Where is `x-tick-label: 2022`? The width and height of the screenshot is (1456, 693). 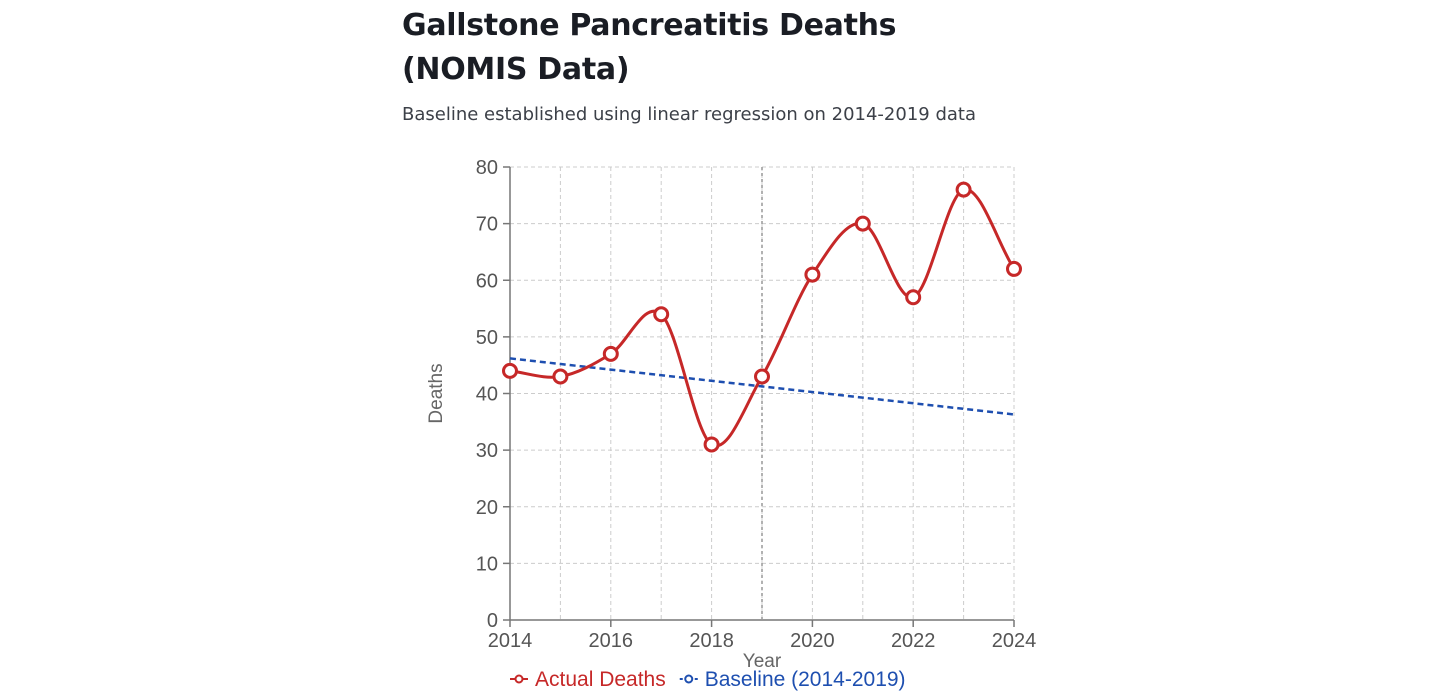
x-tick-label: 2022 is located at coordinates (913, 641).